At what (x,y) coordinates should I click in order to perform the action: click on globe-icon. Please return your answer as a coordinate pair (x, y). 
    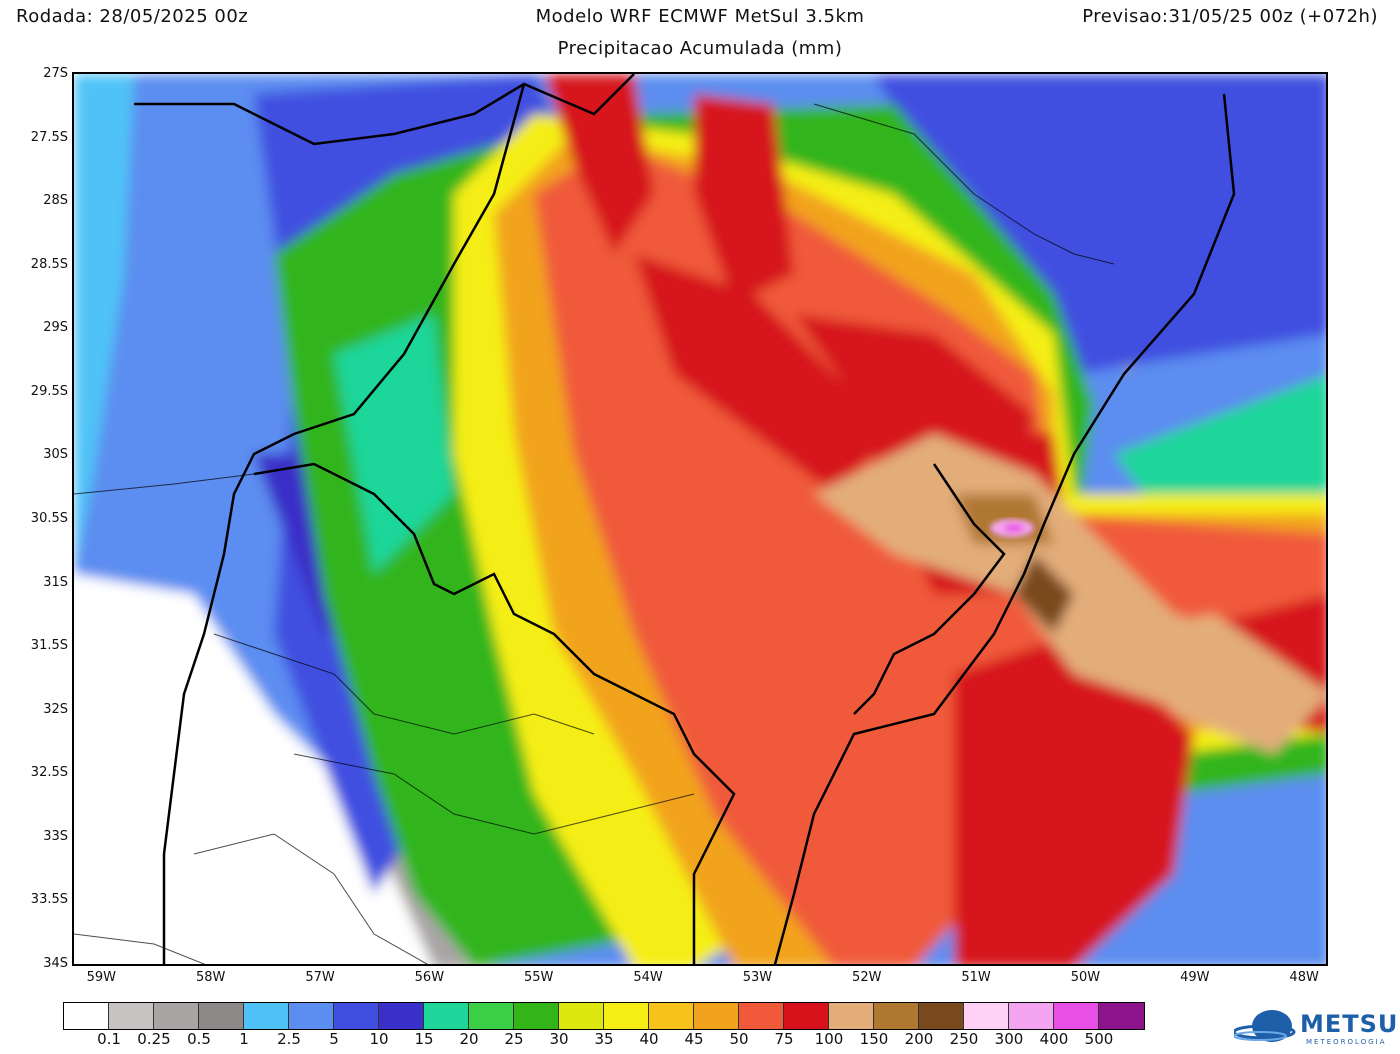
    Looking at the image, I should click on (1264, 1026).